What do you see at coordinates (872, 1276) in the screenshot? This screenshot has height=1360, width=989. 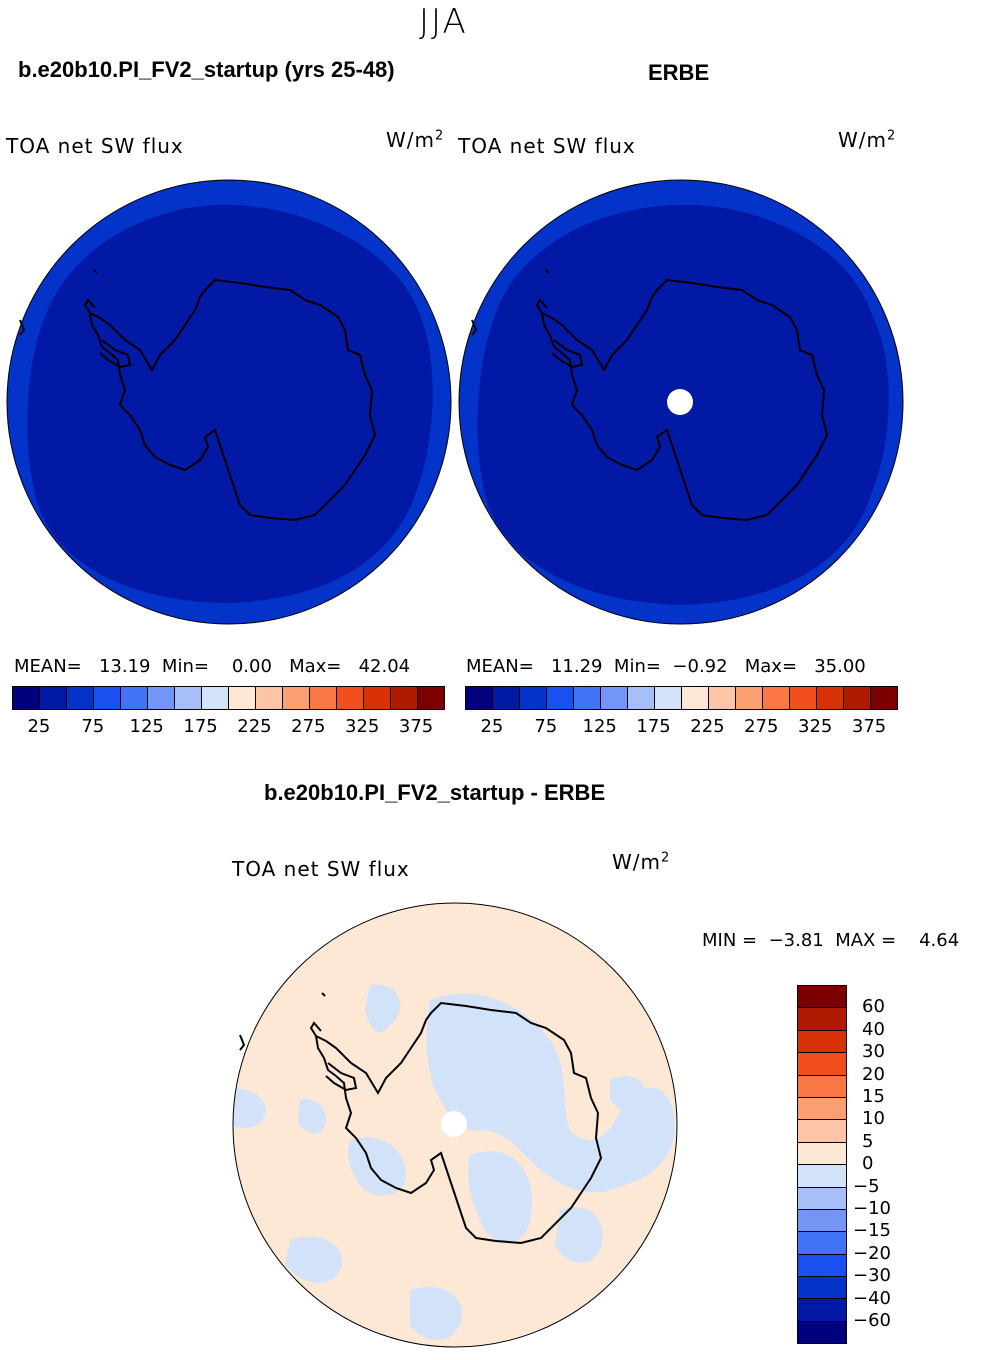 I see `colorbar-tick-label: −30` at bounding box center [872, 1276].